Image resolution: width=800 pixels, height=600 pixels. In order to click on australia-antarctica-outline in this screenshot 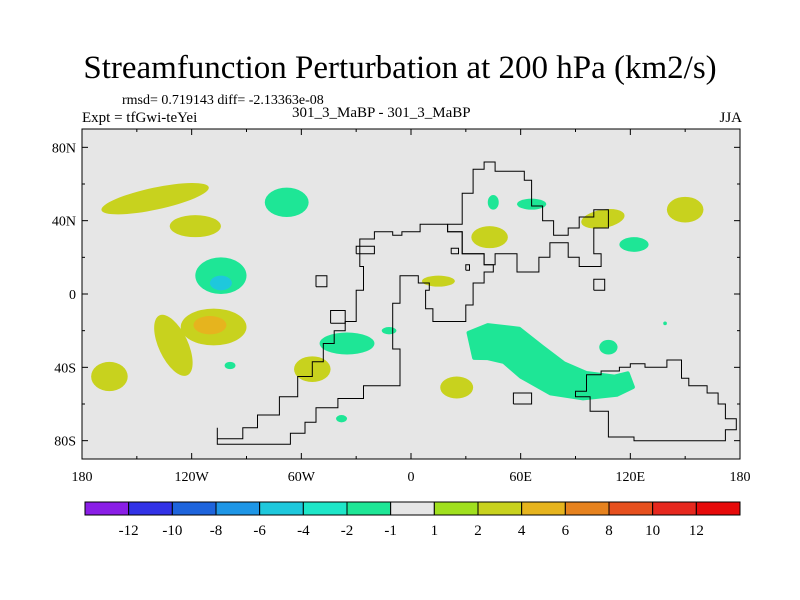, I will do `click(656, 400)`.